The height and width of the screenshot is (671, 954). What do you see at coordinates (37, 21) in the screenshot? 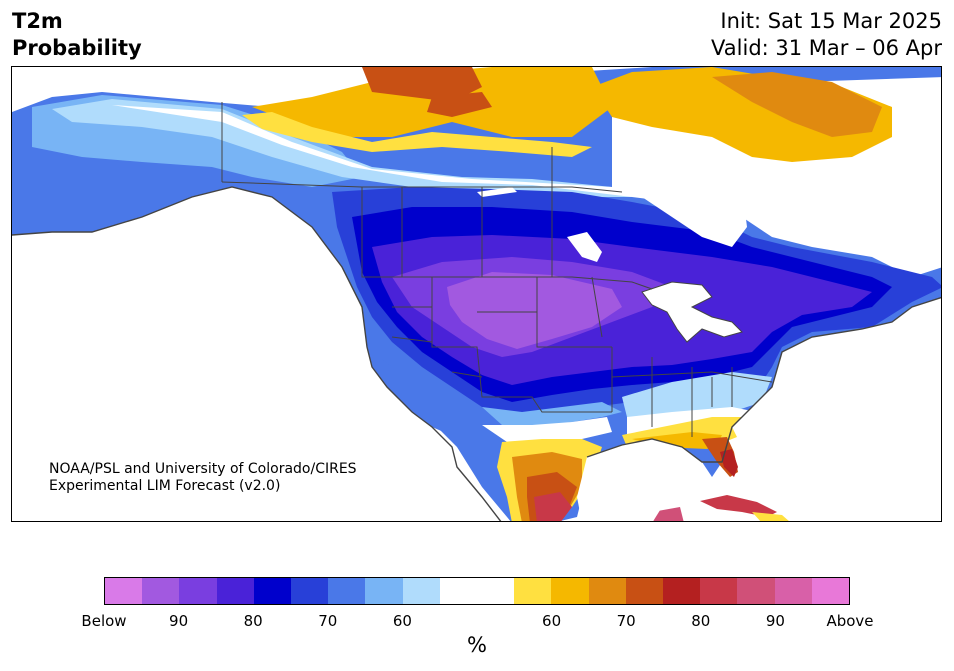
I see `variable-label: T2m` at bounding box center [37, 21].